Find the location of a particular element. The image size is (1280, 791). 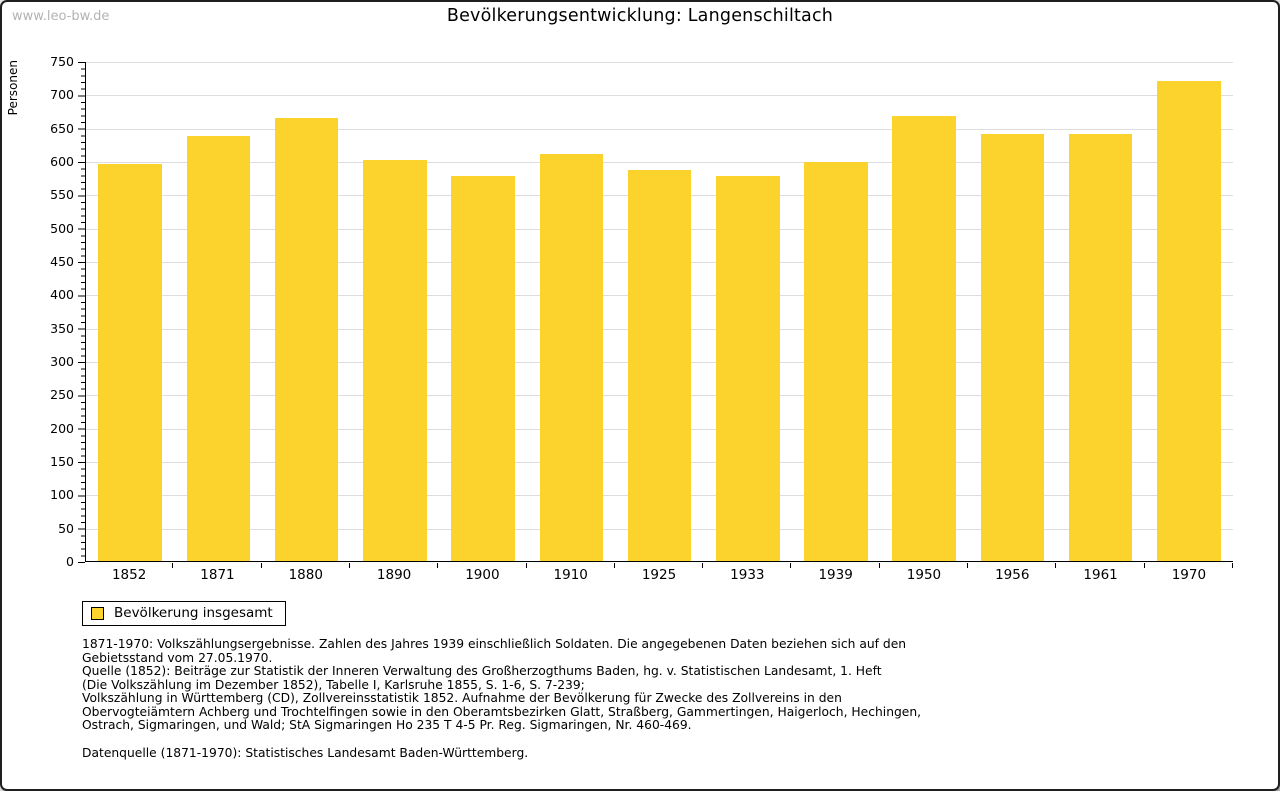

y-tick-label: 600 is located at coordinates (62, 161).